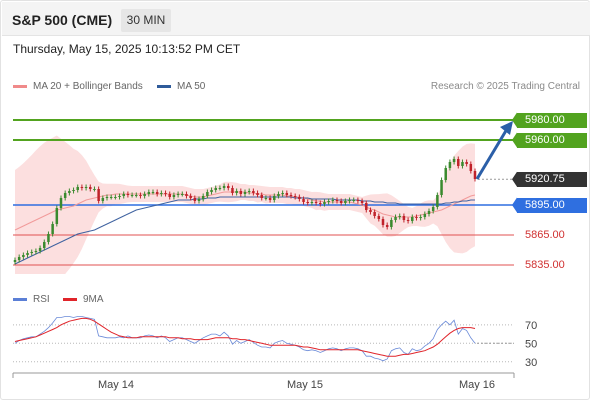  What do you see at coordinates (552, 205) in the screenshot?
I see `price-tag-3: 5895.00` at bounding box center [552, 205].